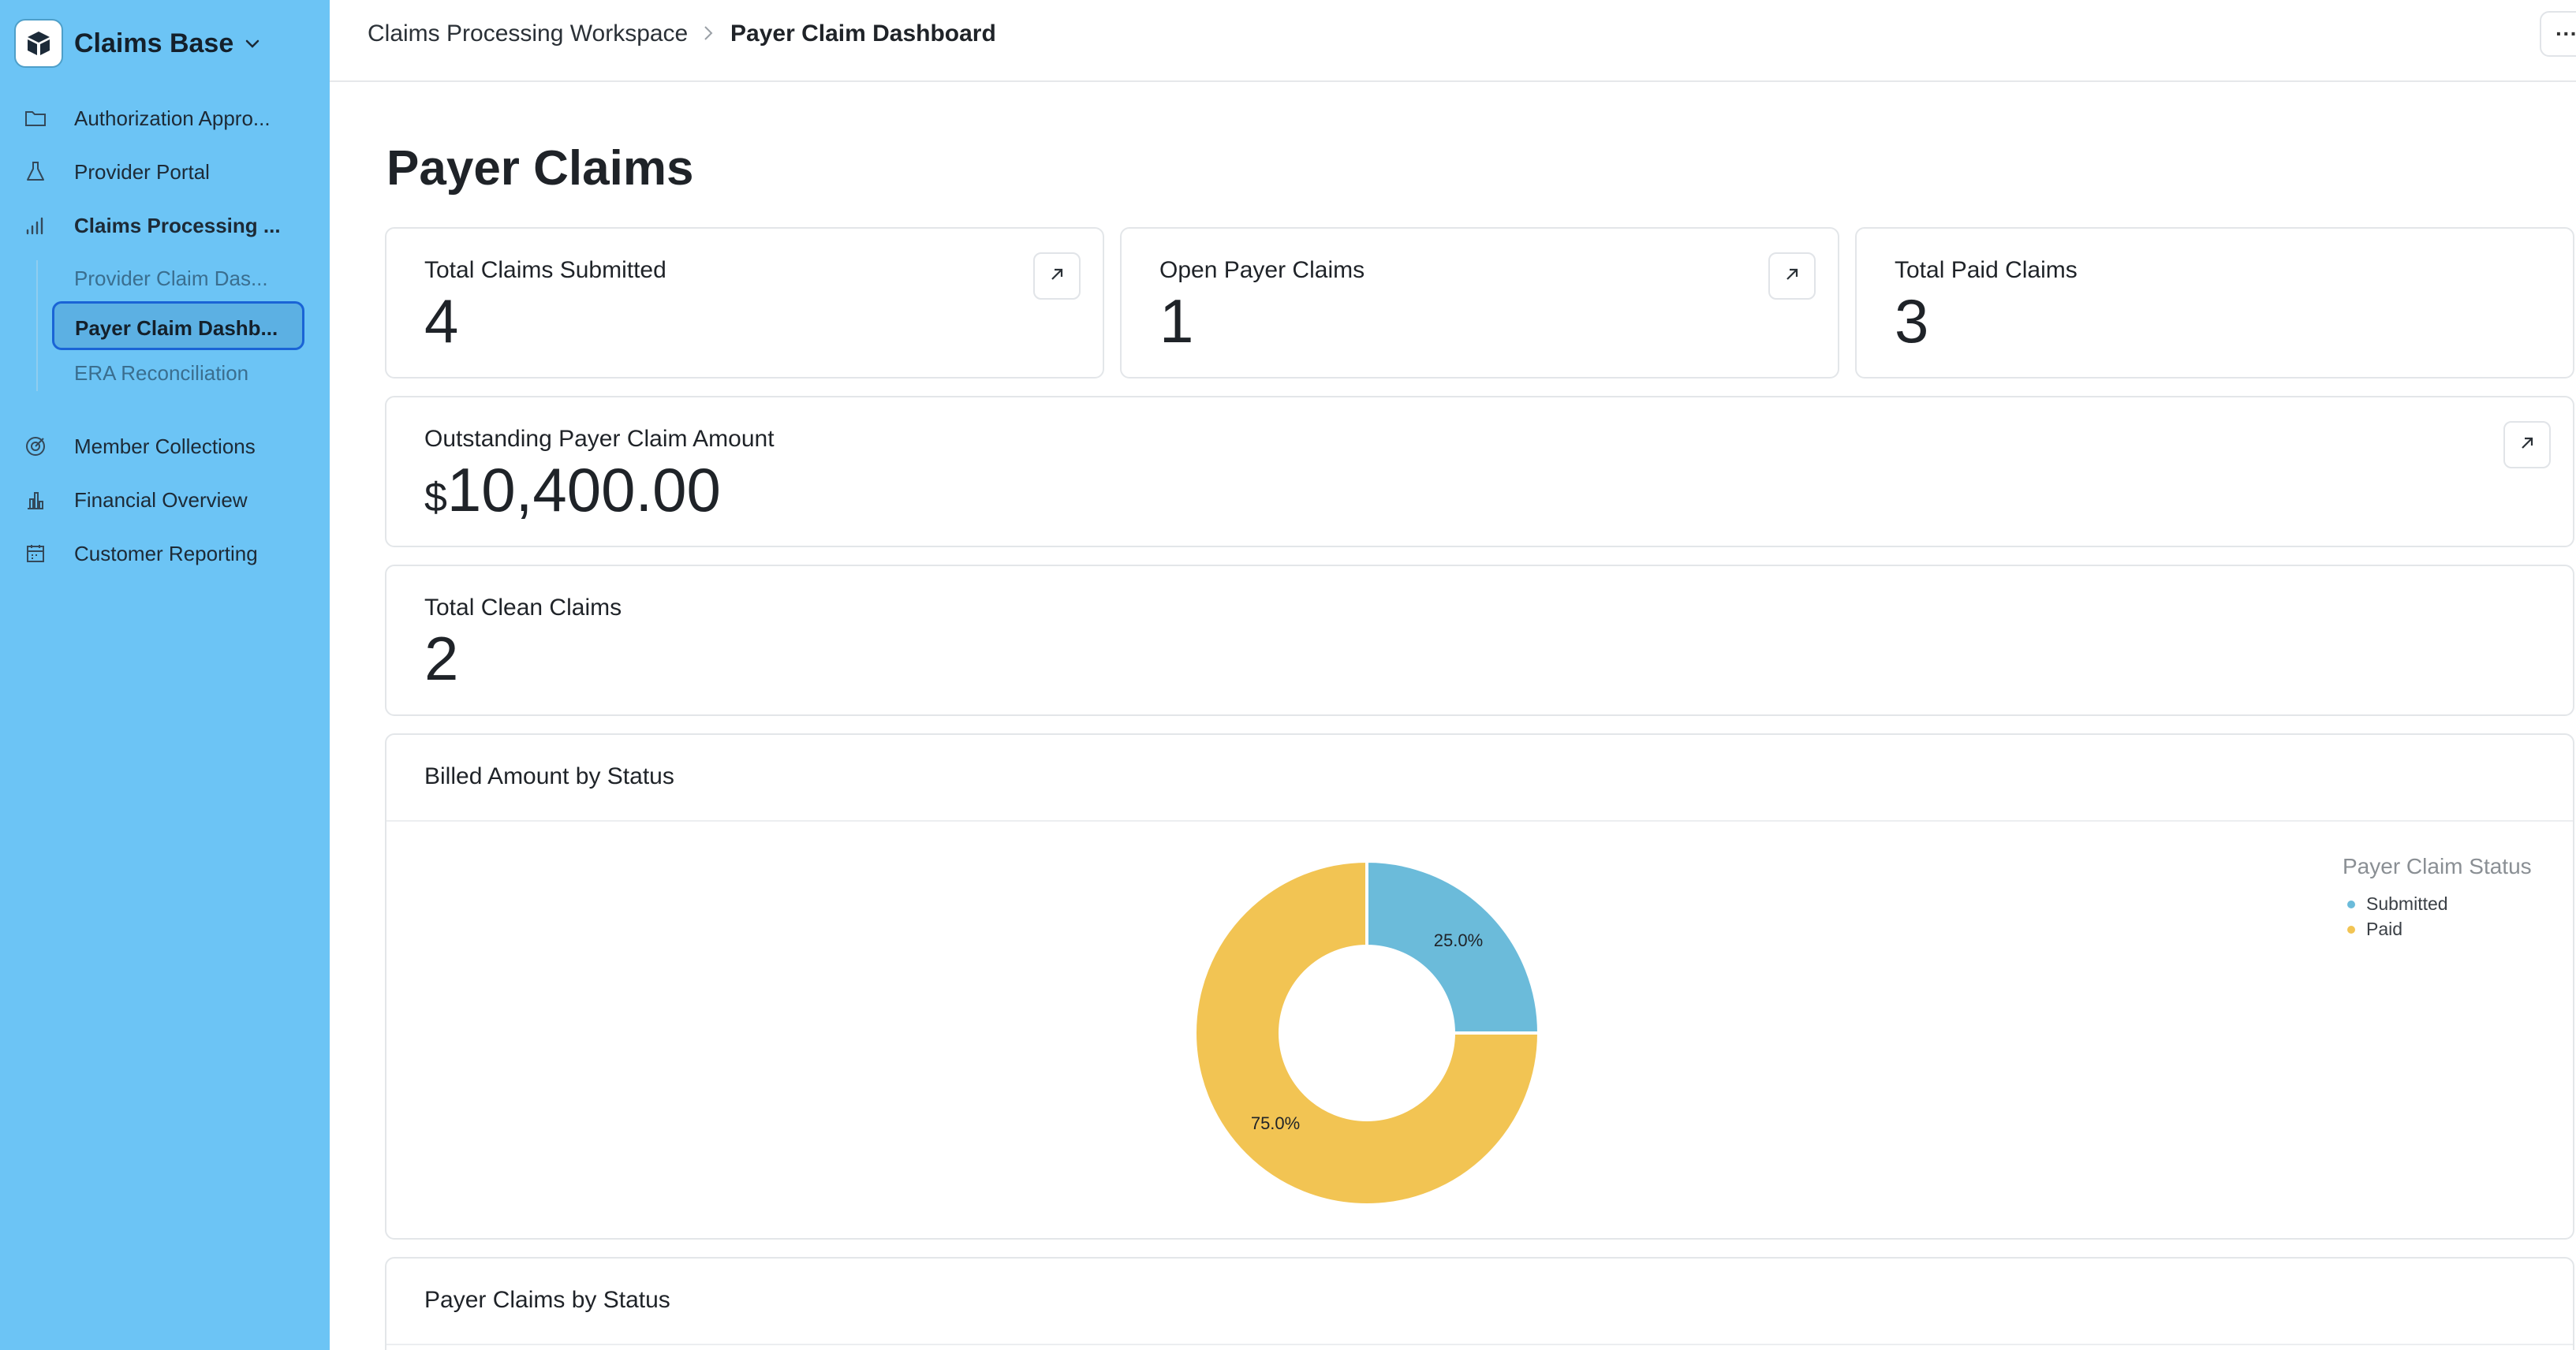 The width and height of the screenshot is (2576, 1350). I want to click on legend-title: Payer Claim Status, so click(2437, 866).